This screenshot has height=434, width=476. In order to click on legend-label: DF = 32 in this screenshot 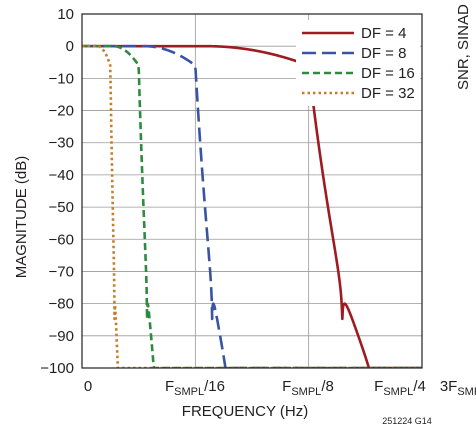, I will do `click(388, 93)`.